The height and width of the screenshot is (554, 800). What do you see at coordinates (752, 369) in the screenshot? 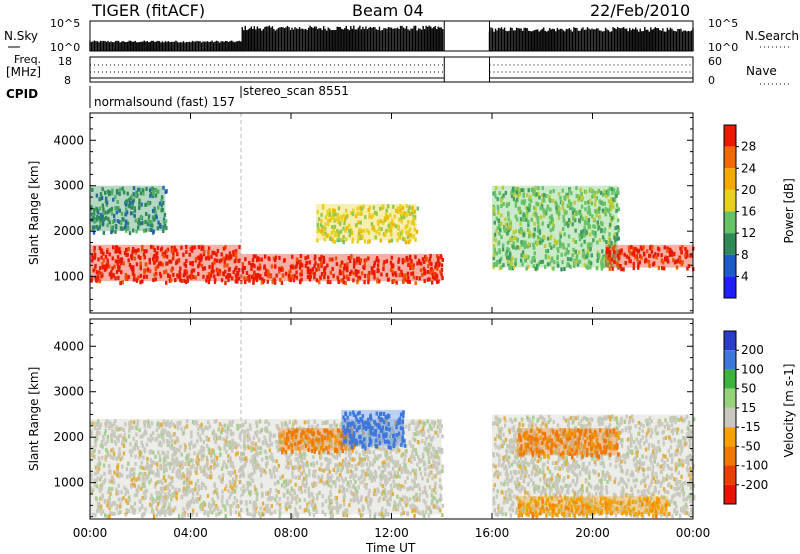
I see `velocity-colorbar-tick: 100` at bounding box center [752, 369].